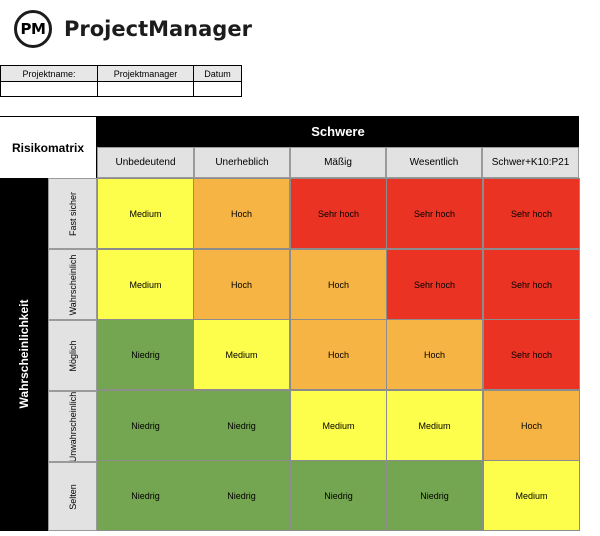 The height and width of the screenshot is (536, 600). Describe the element at coordinates (49, 89) in the screenshot. I see `project-name-value` at that location.